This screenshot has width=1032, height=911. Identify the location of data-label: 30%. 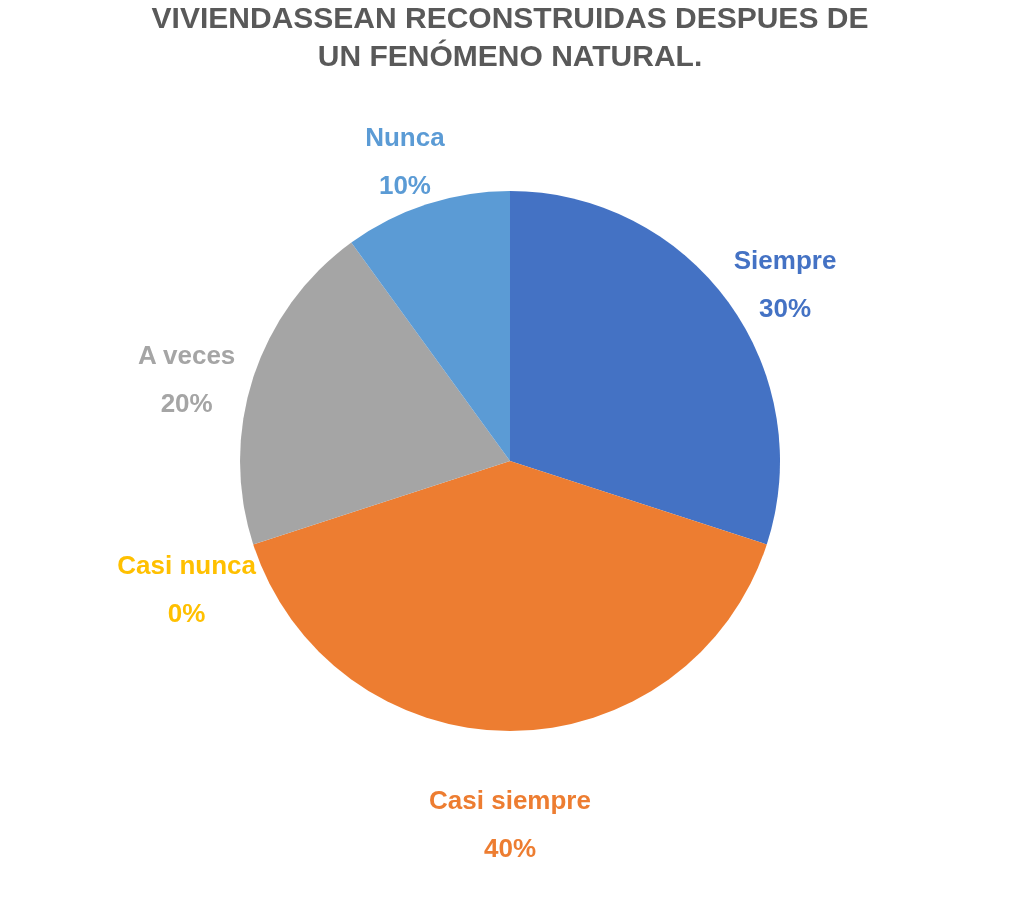
(785, 308).